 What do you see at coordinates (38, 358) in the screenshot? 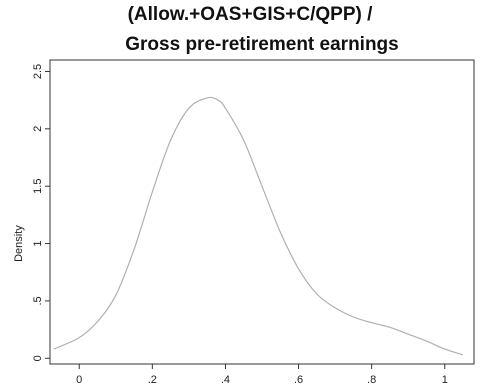
I see `y-tick-label: 0` at bounding box center [38, 358].